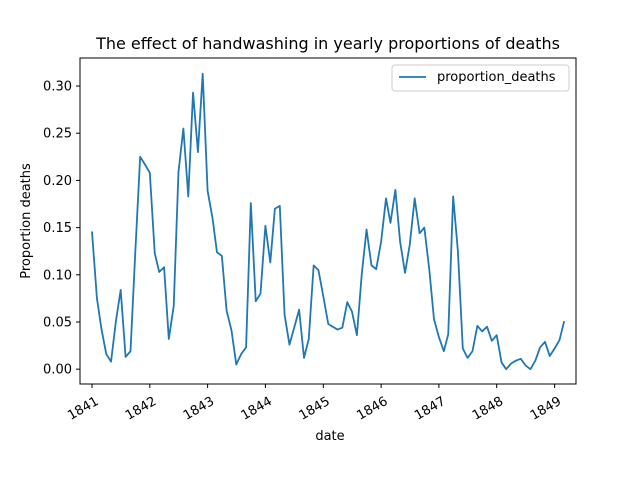 This screenshot has height=480, width=640. What do you see at coordinates (26, 221) in the screenshot?
I see `y-axis-label: Proportion deaths` at bounding box center [26, 221].